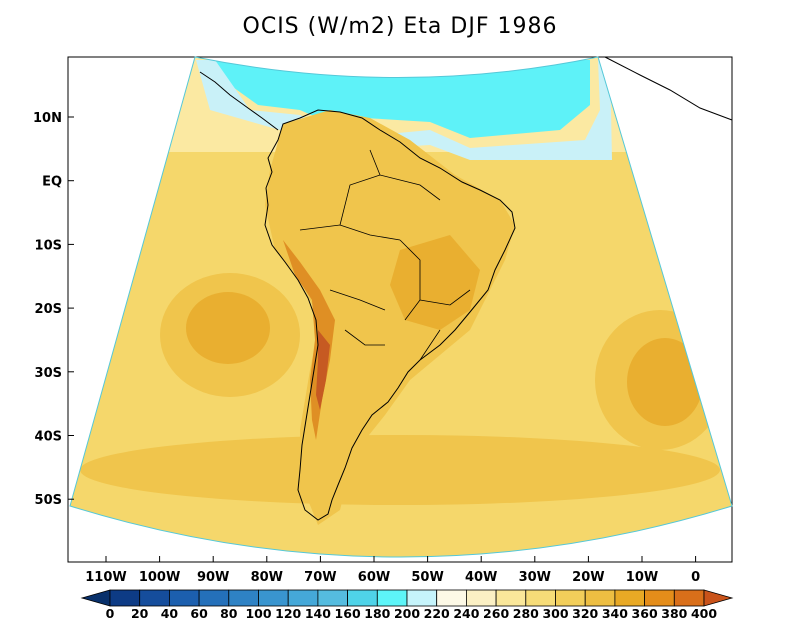 This screenshot has height=618, width=800. What do you see at coordinates (267, 577) in the screenshot?
I see `lon-label: 80W` at bounding box center [267, 577].